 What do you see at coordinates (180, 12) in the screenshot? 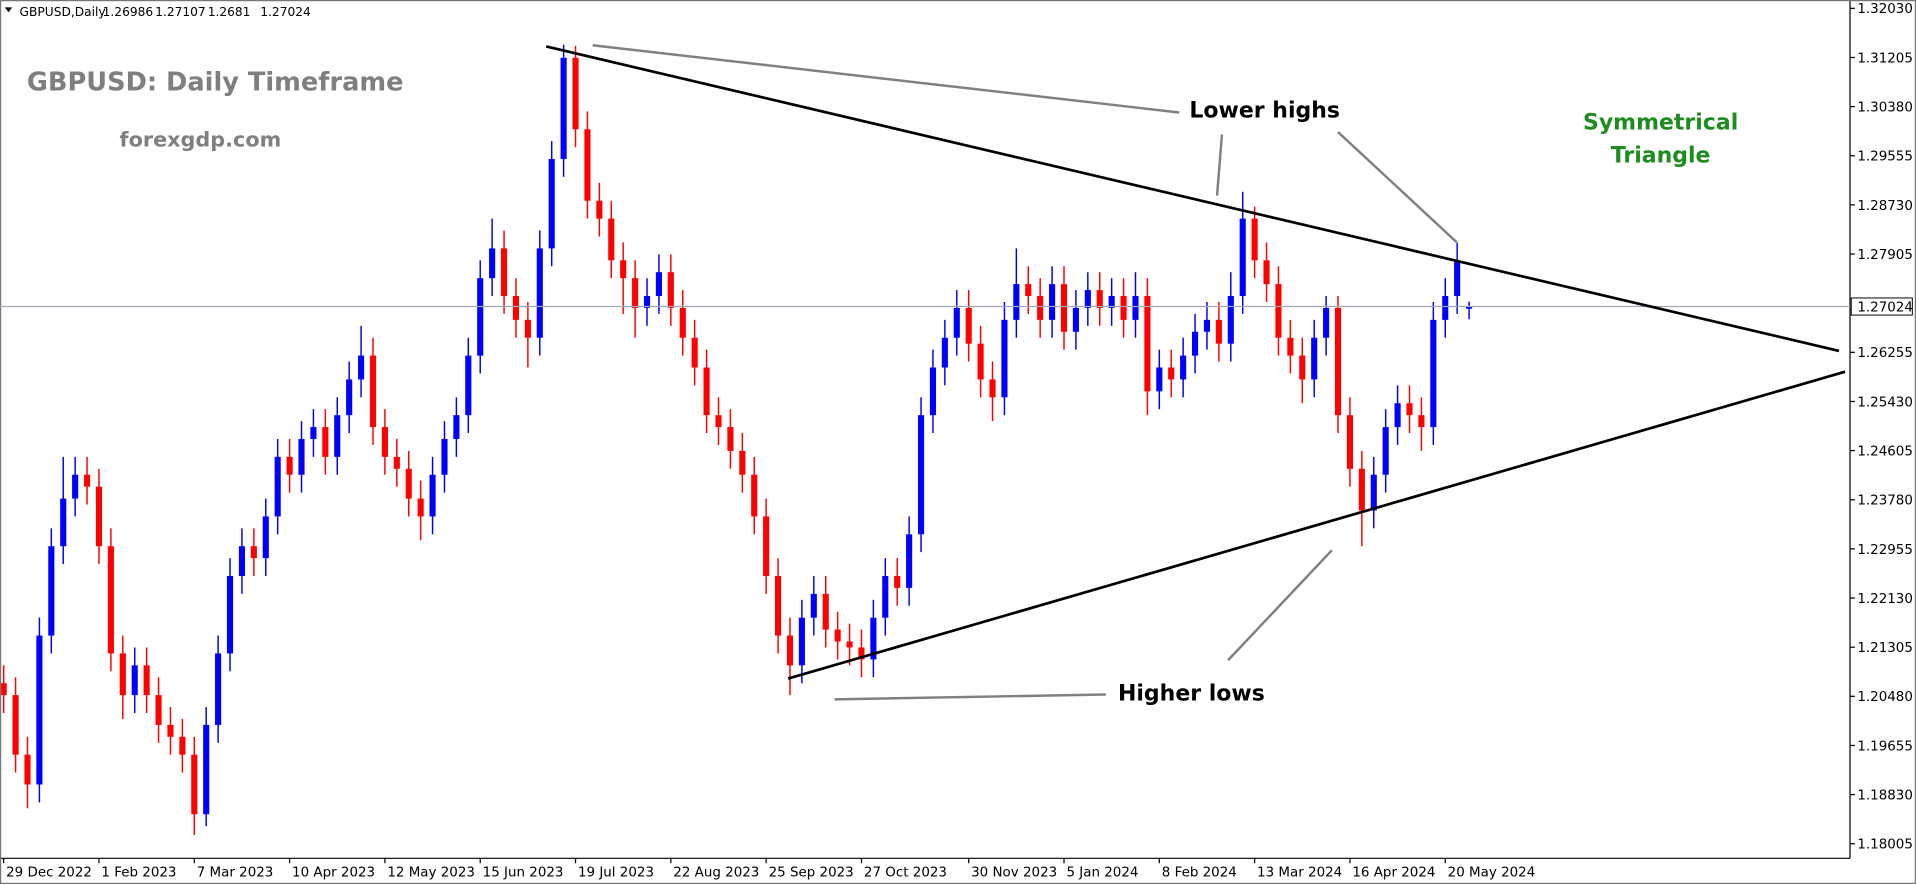
I see `header-high: 1.27107` at bounding box center [180, 12].